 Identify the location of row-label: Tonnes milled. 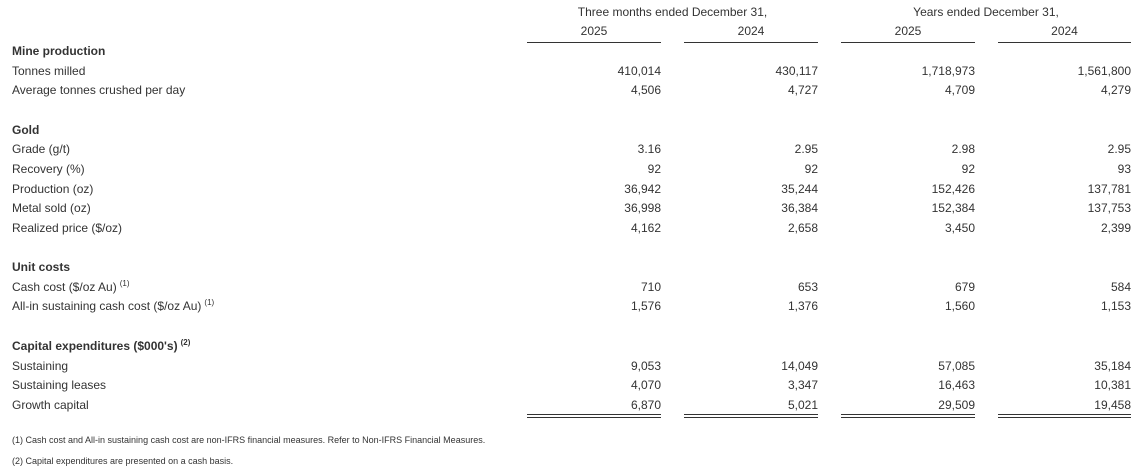
(49, 70).